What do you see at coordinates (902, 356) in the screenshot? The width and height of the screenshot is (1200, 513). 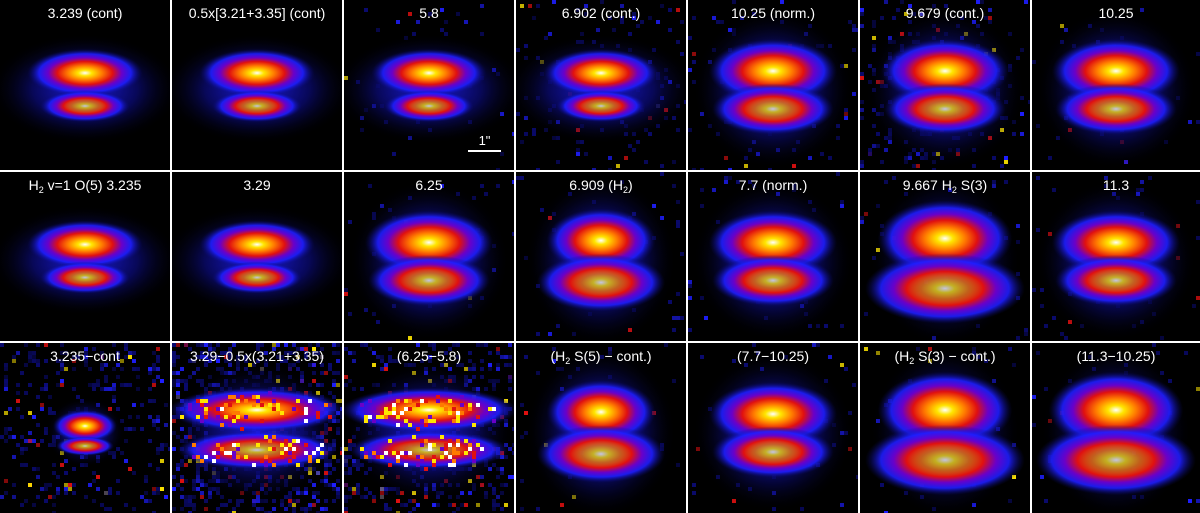 I see `label-text: (H` at bounding box center [902, 356].